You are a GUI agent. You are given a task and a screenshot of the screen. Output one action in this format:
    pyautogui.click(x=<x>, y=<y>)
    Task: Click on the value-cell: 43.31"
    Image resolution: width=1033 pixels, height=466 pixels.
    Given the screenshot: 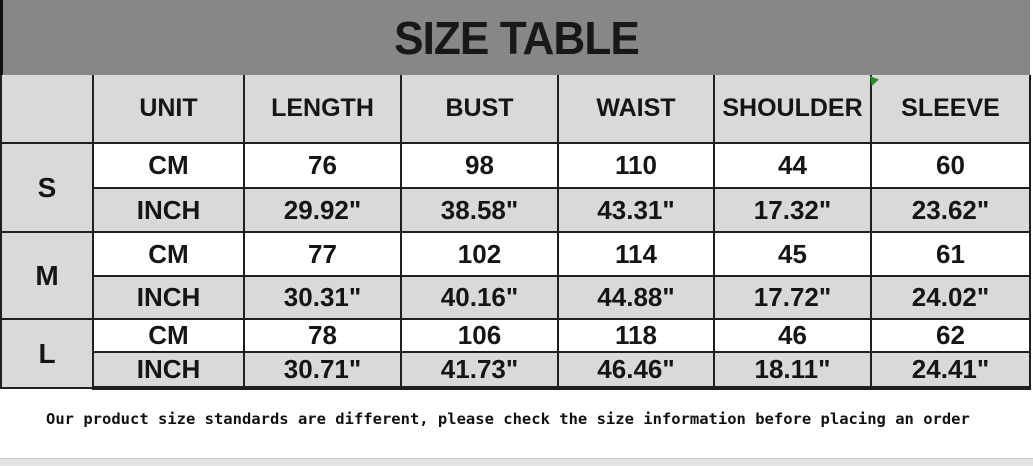 What is the action you would take?
    pyautogui.click(x=636, y=210)
    